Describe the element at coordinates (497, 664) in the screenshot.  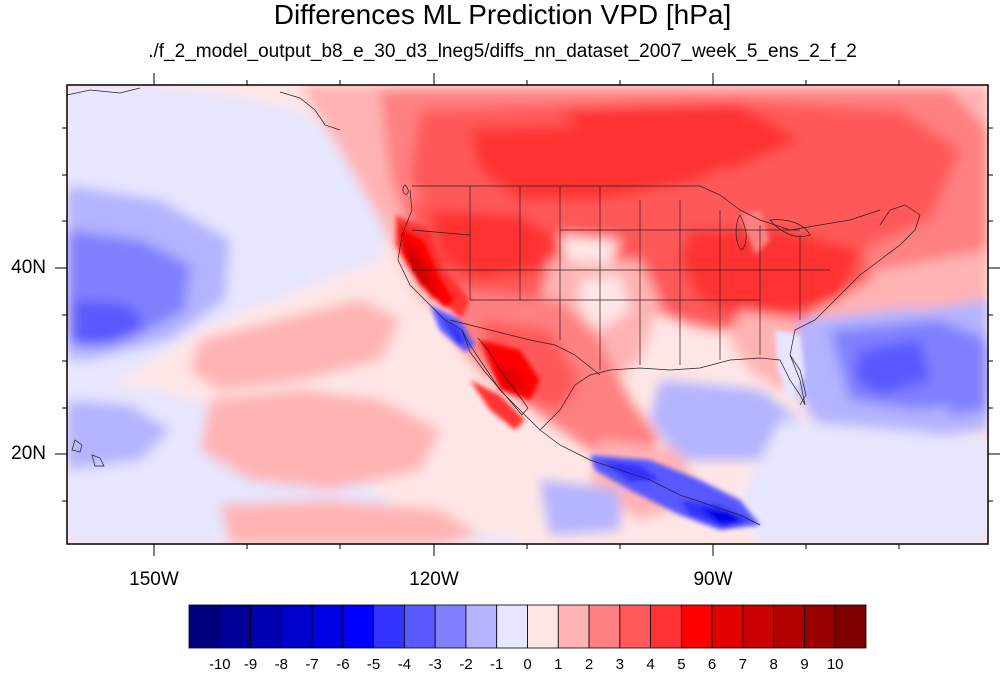
I see `colorbar-tick-label: -1` at that location.